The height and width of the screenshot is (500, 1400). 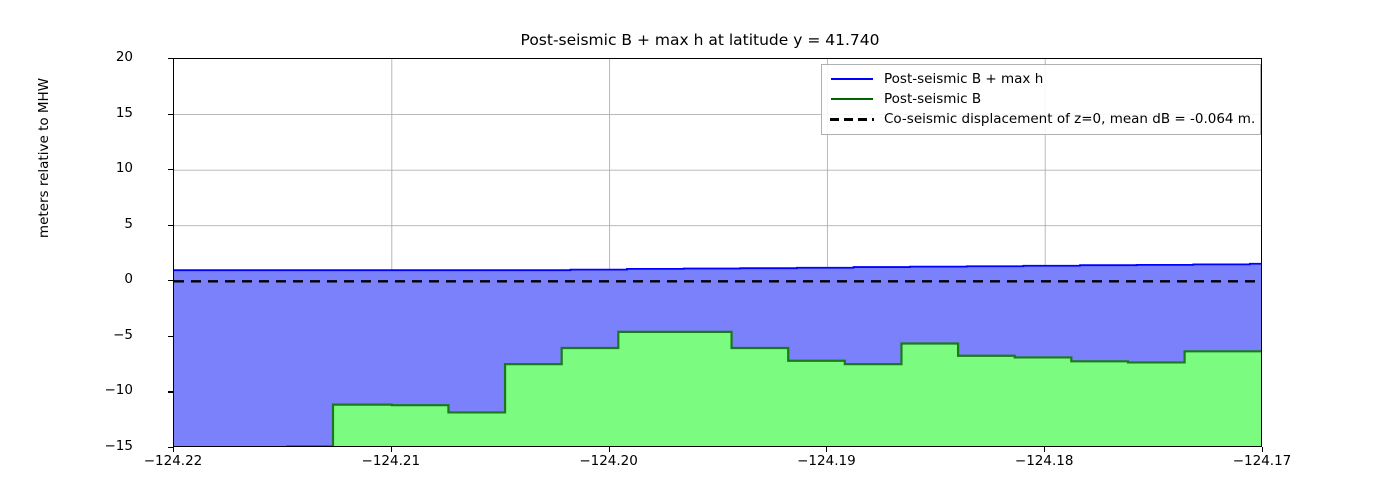 What do you see at coordinates (124, 168) in the screenshot?
I see `y-tick-label: 10` at bounding box center [124, 168].